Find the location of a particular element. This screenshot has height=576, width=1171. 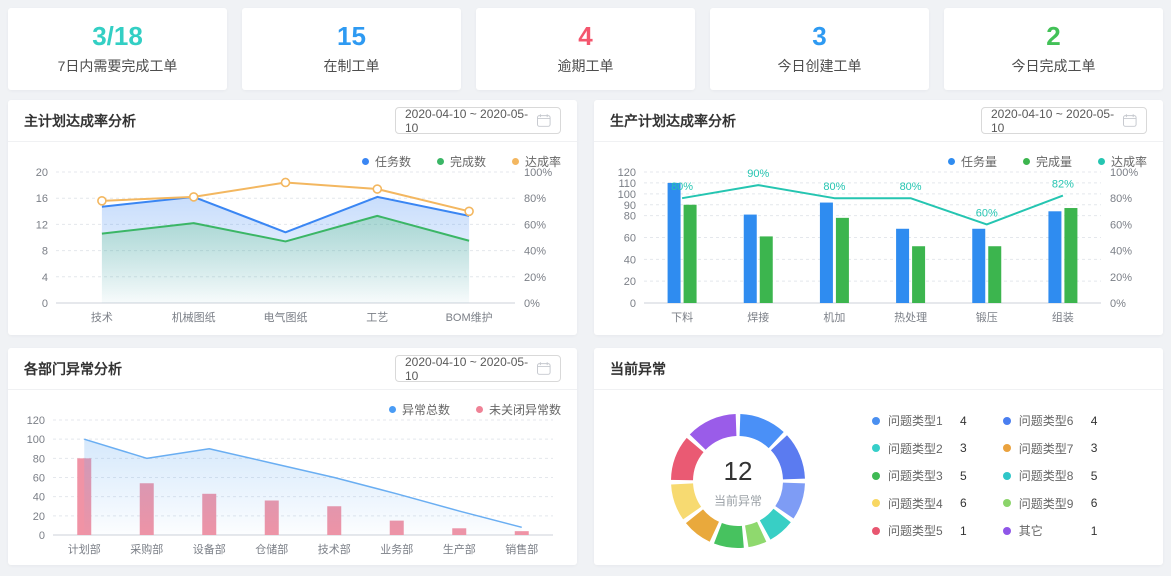

svg-text: 40 is located at coordinates (630, 260).